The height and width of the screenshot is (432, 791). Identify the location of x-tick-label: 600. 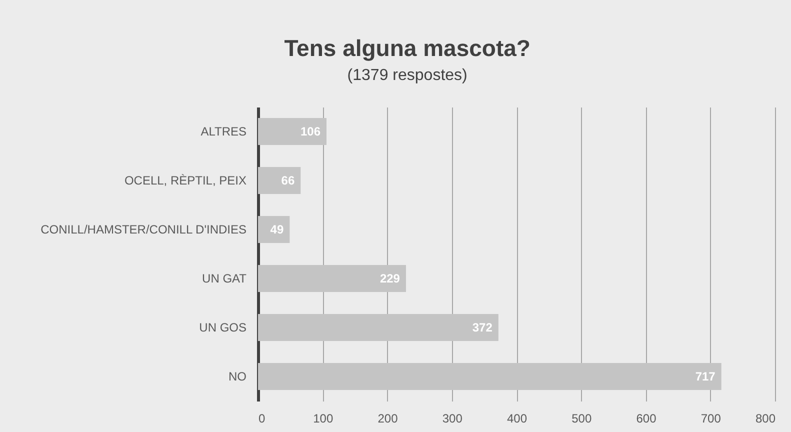
(646, 419).